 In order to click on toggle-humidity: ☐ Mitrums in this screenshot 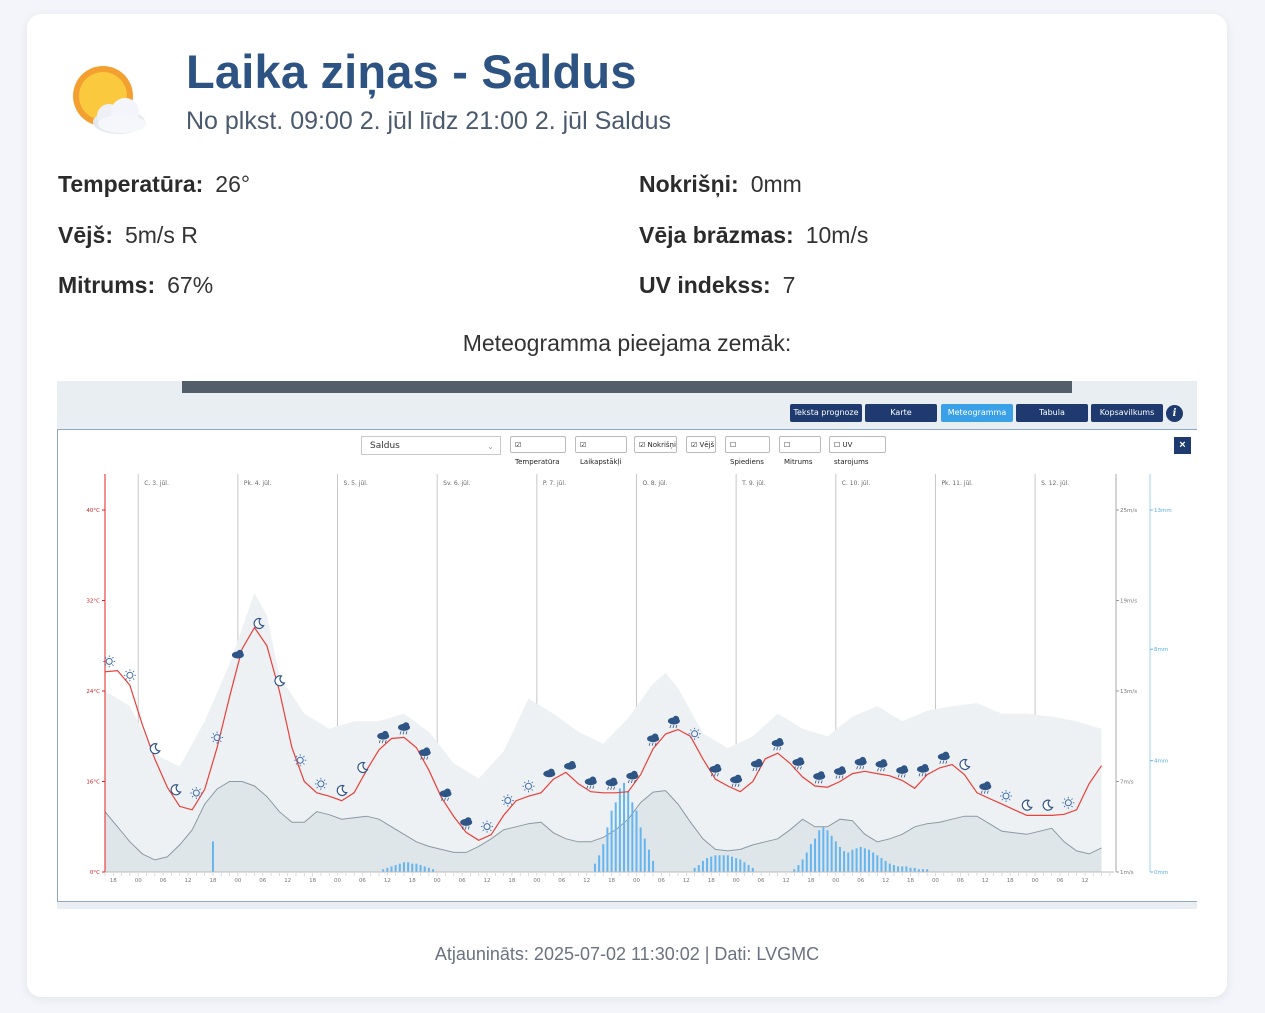, I will do `click(800, 451)`.